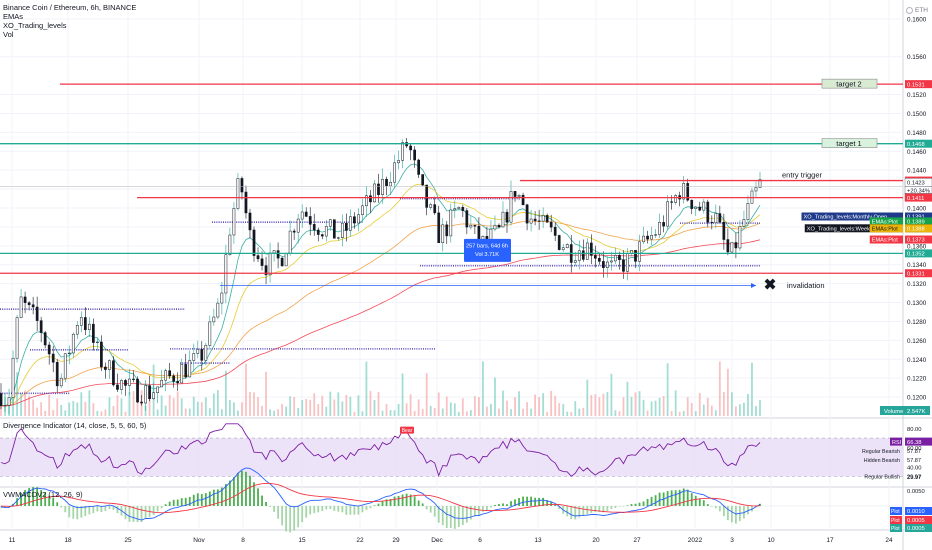 The height and width of the screenshot is (550, 932). Describe the element at coordinates (917, 95) in the screenshot. I see `price-axis-tick: 0.1520` at that location.